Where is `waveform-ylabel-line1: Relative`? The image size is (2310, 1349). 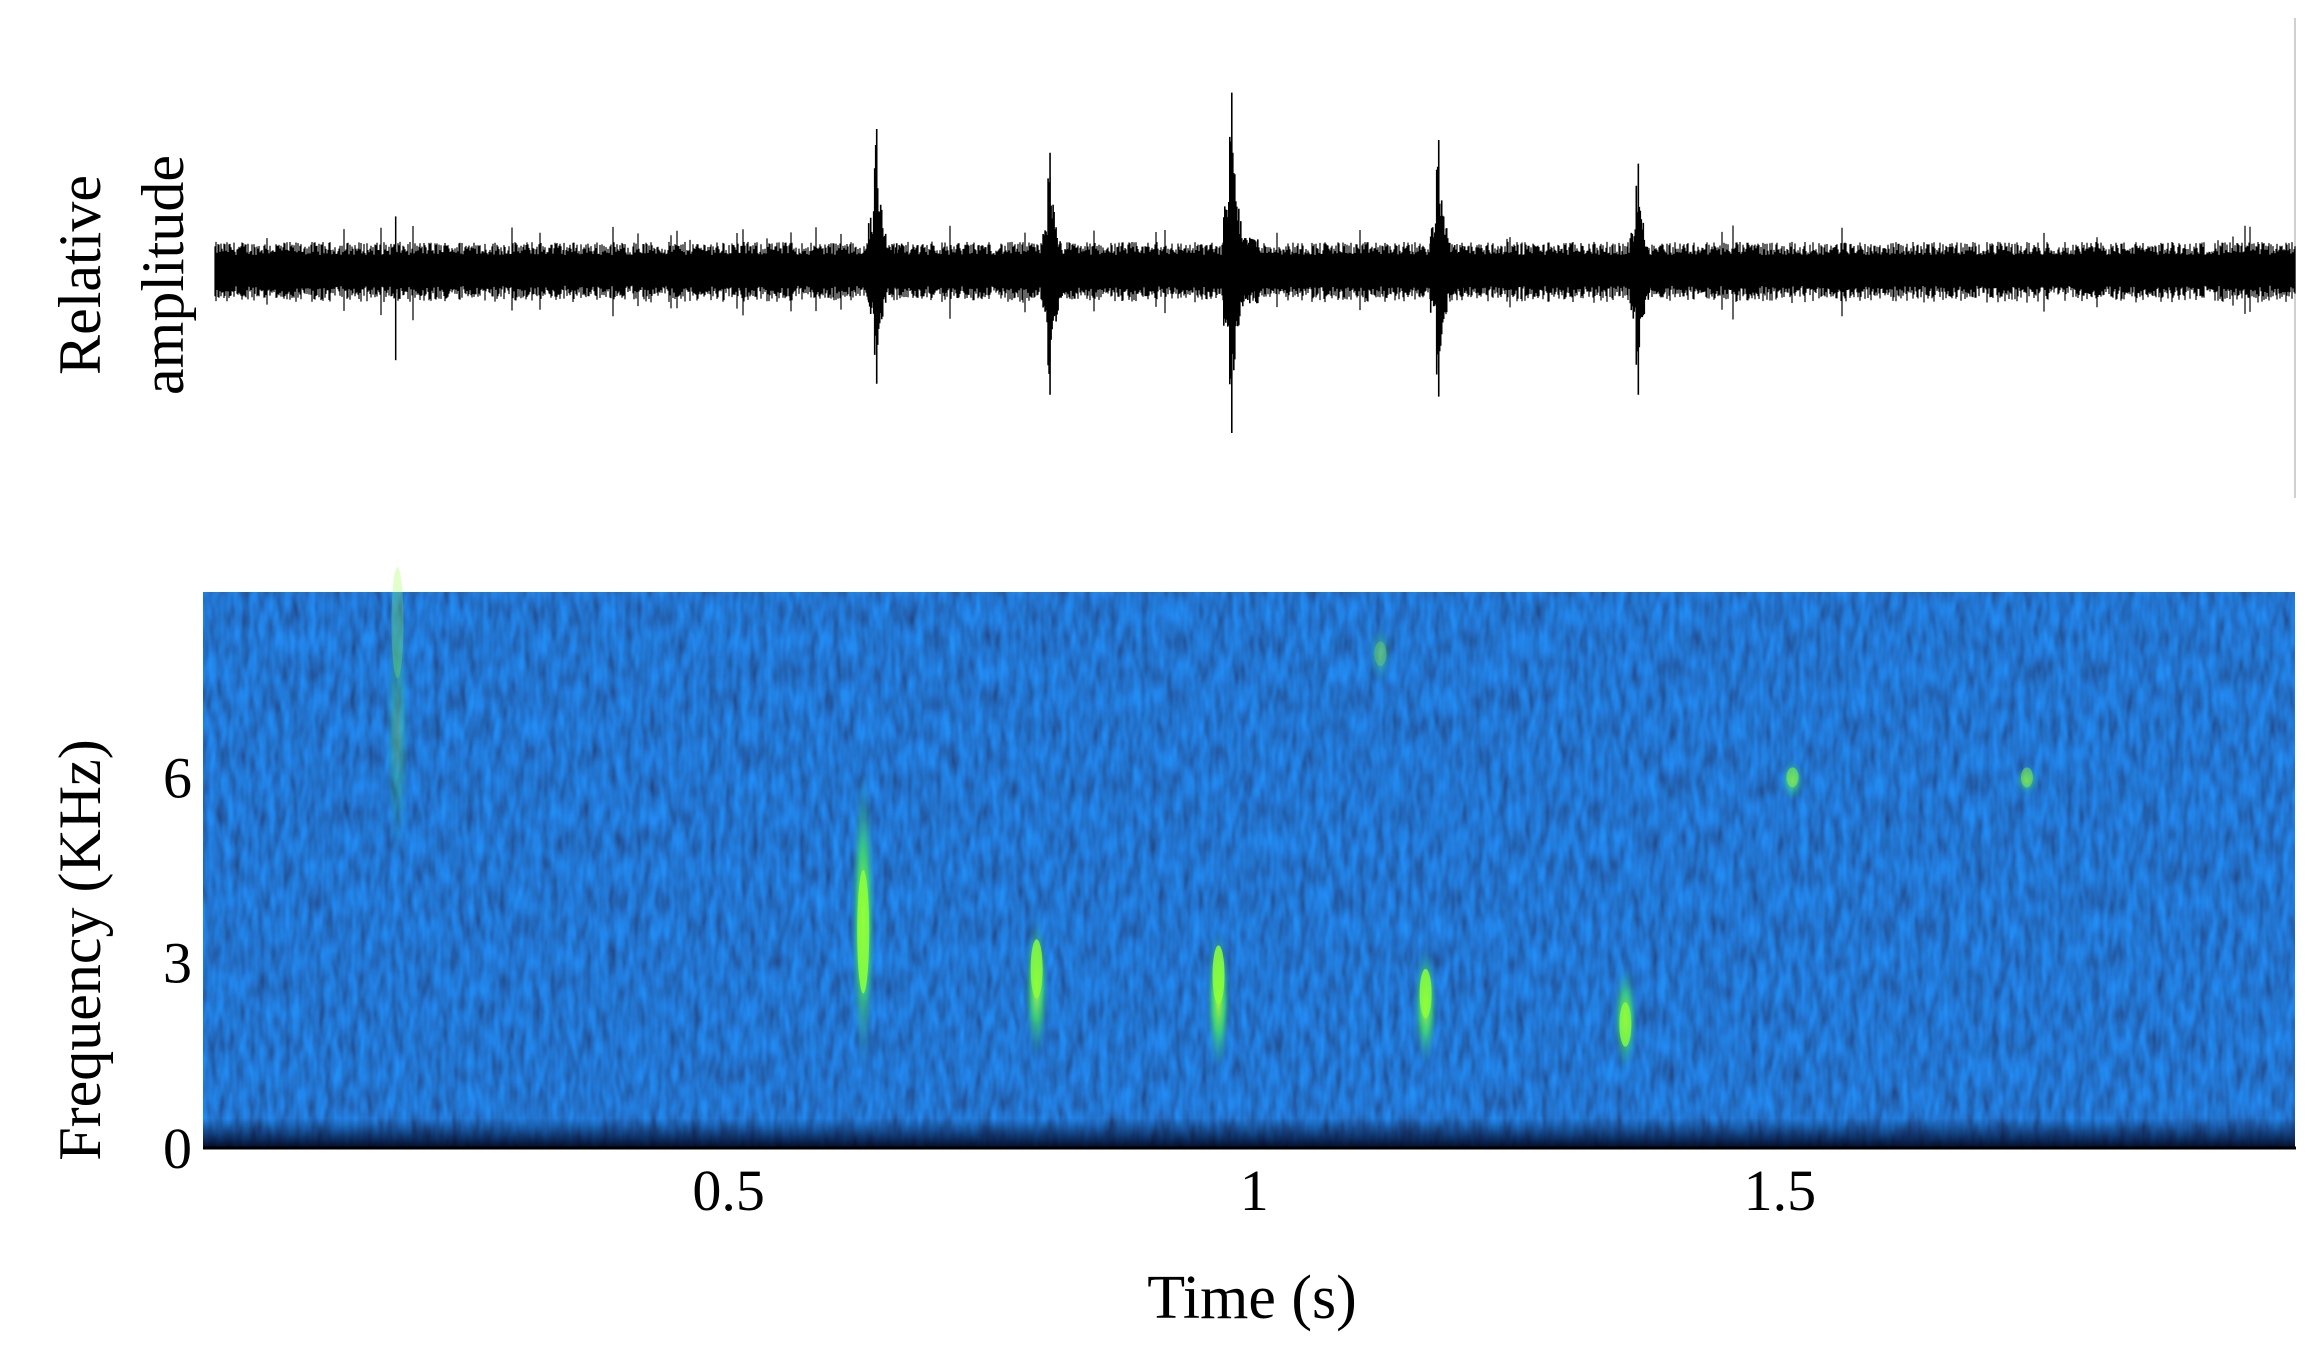
waveform-ylabel-line1: Relative is located at coordinates (80, 275).